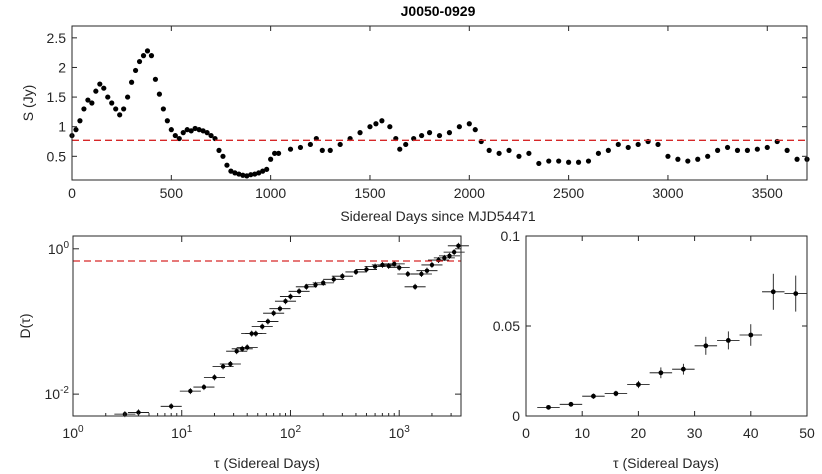 This screenshot has width=822, height=474. Describe the element at coordinates (400, 432) in the screenshot. I see `structure-function-xtick-label: 10³` at that location.